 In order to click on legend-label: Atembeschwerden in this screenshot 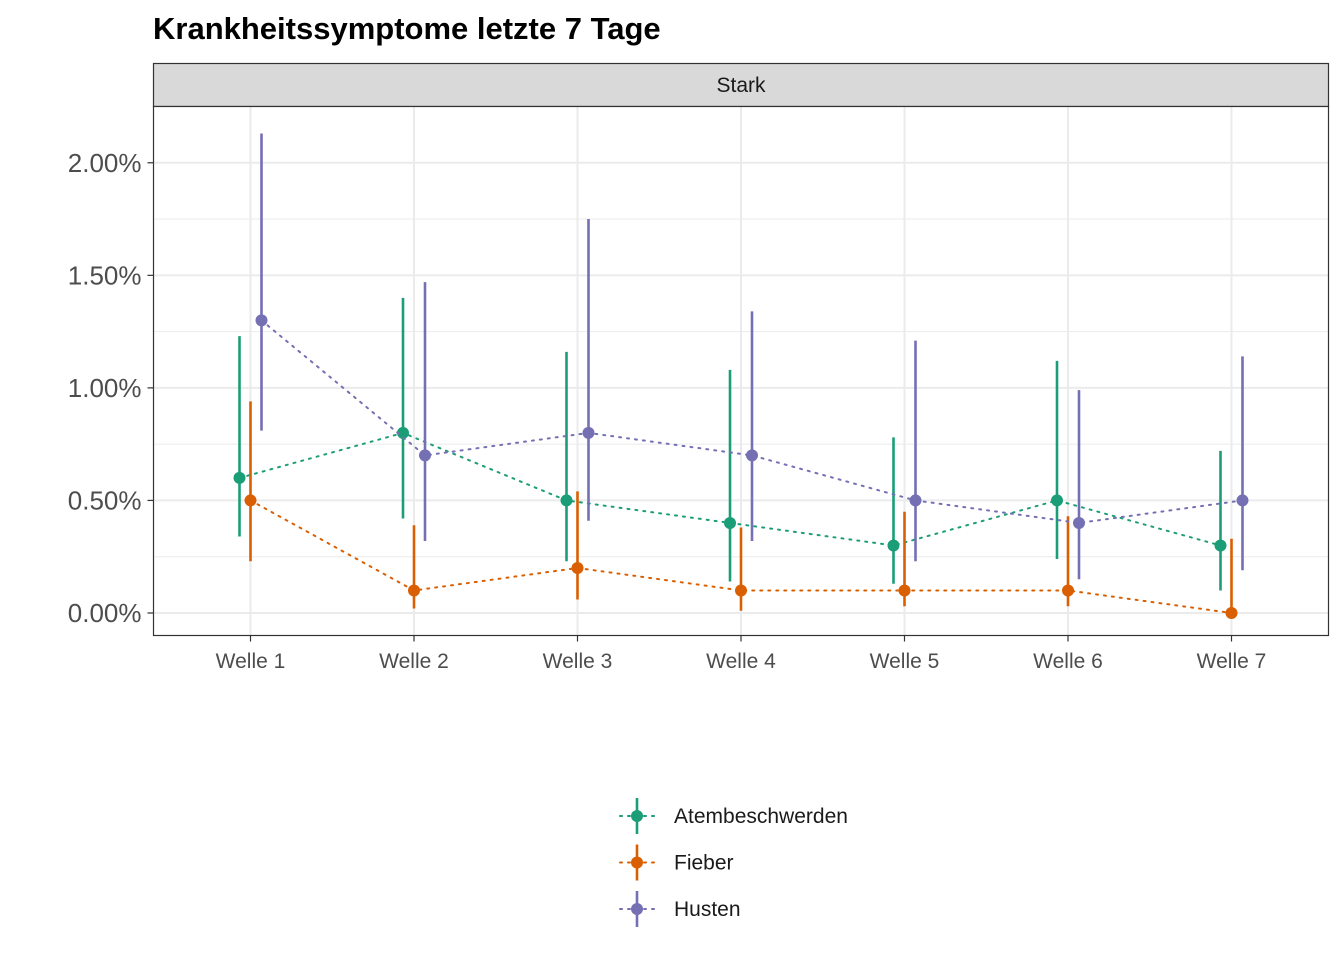, I will do `click(761, 816)`.